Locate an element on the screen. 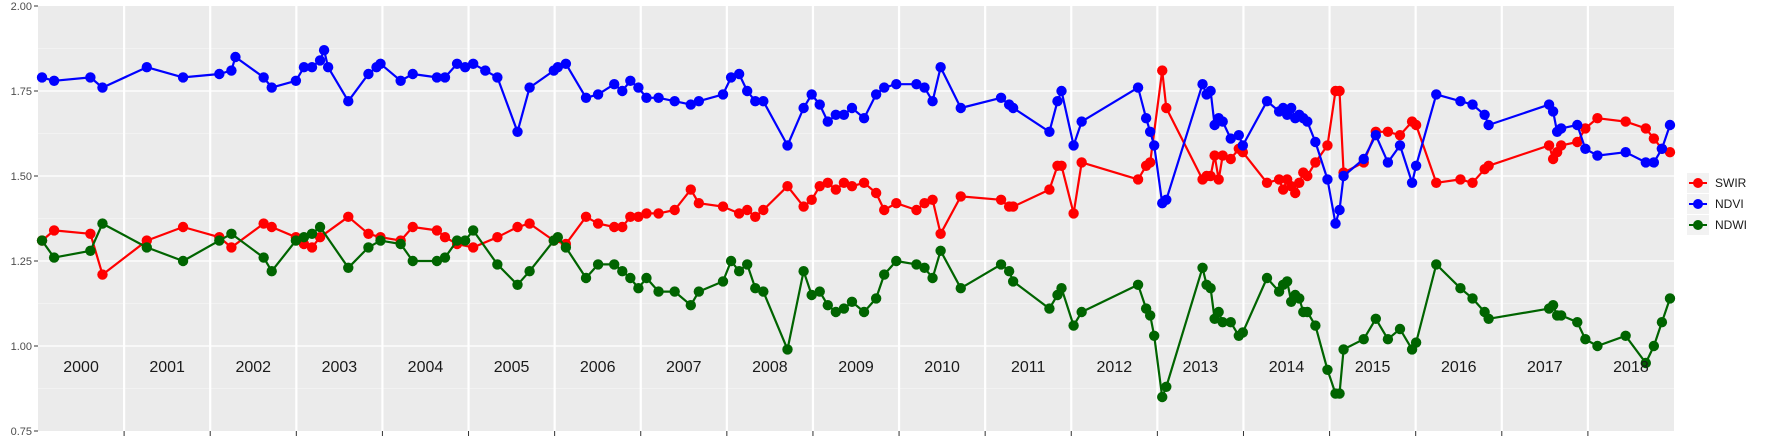 This screenshot has height=447, width=1773. y-tick-label: 0.75 is located at coordinates (21, 432).